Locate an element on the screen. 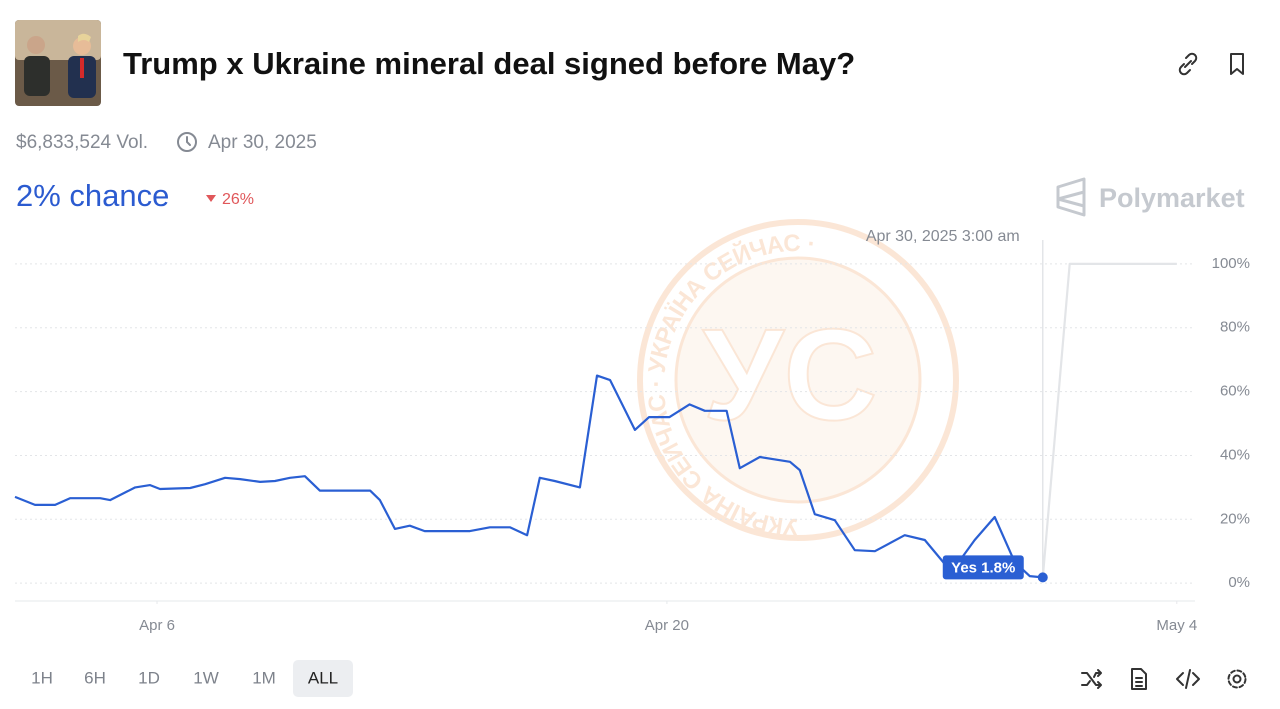 The width and height of the screenshot is (1280, 709). down-arrow is located at coordinates (211, 198).